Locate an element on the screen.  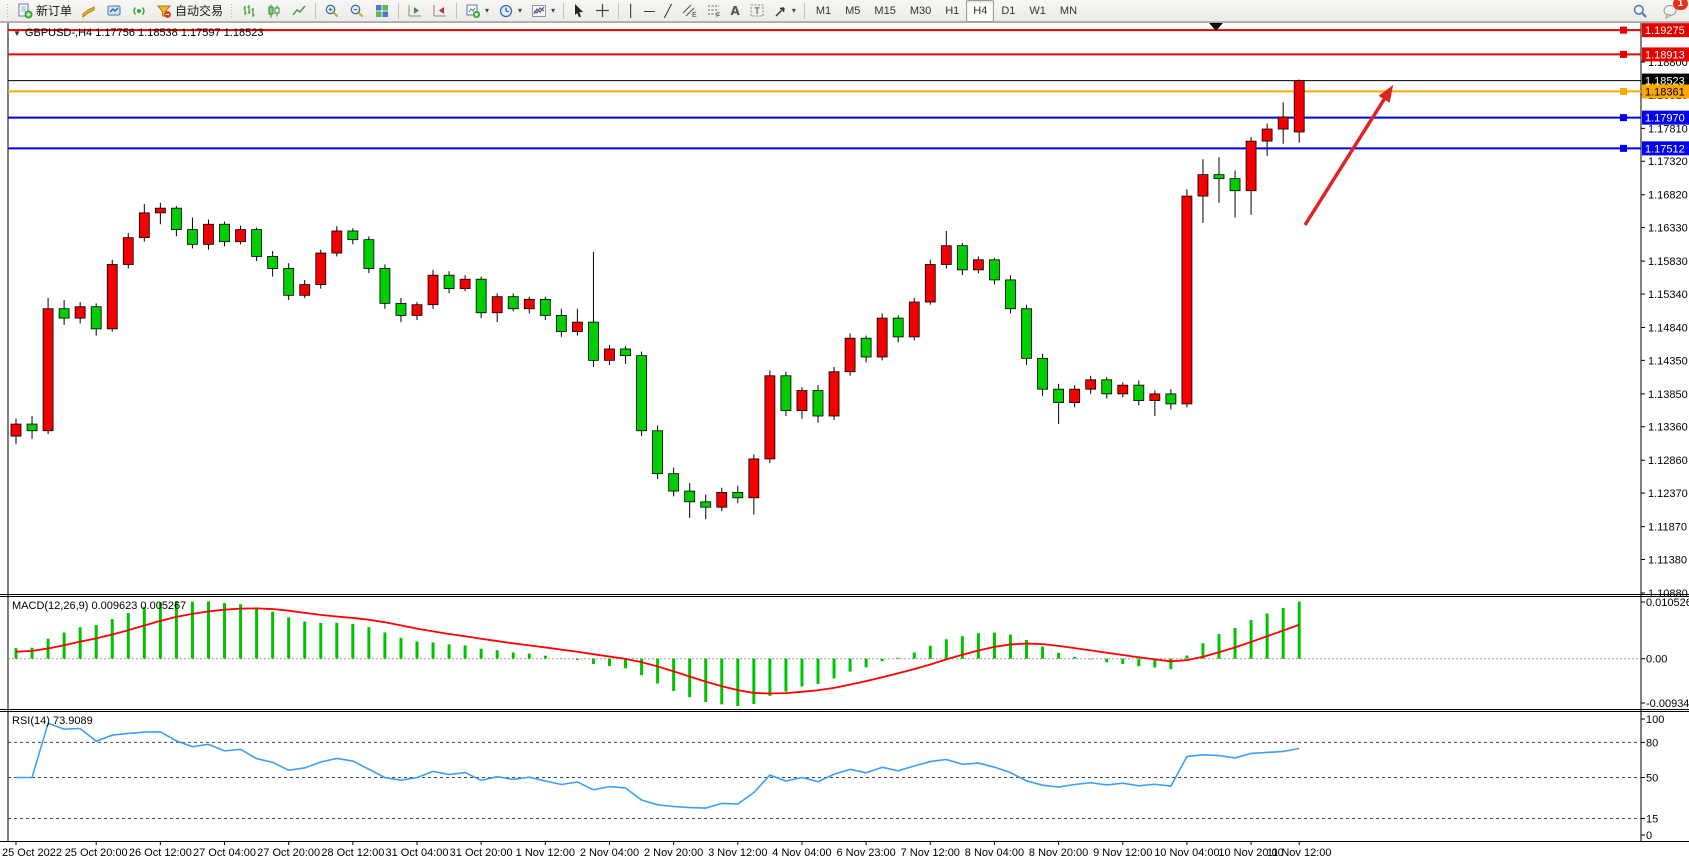
toolbar: 新订单 自动交易 is located at coordinates (844, 11).